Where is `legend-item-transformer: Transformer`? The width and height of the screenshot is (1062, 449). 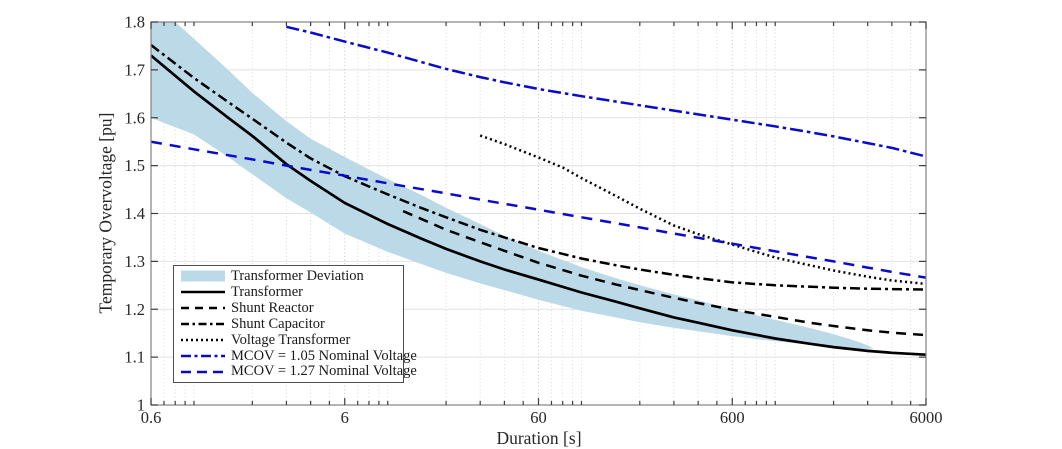
legend-item-transformer: Transformer is located at coordinates (288, 292).